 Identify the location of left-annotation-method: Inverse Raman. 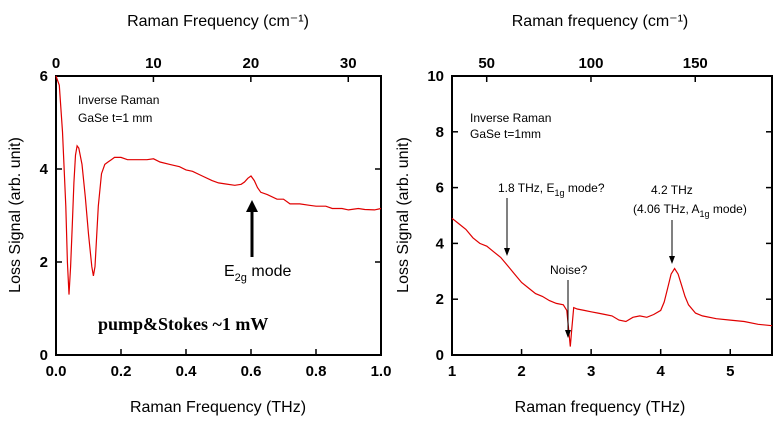
(118, 100).